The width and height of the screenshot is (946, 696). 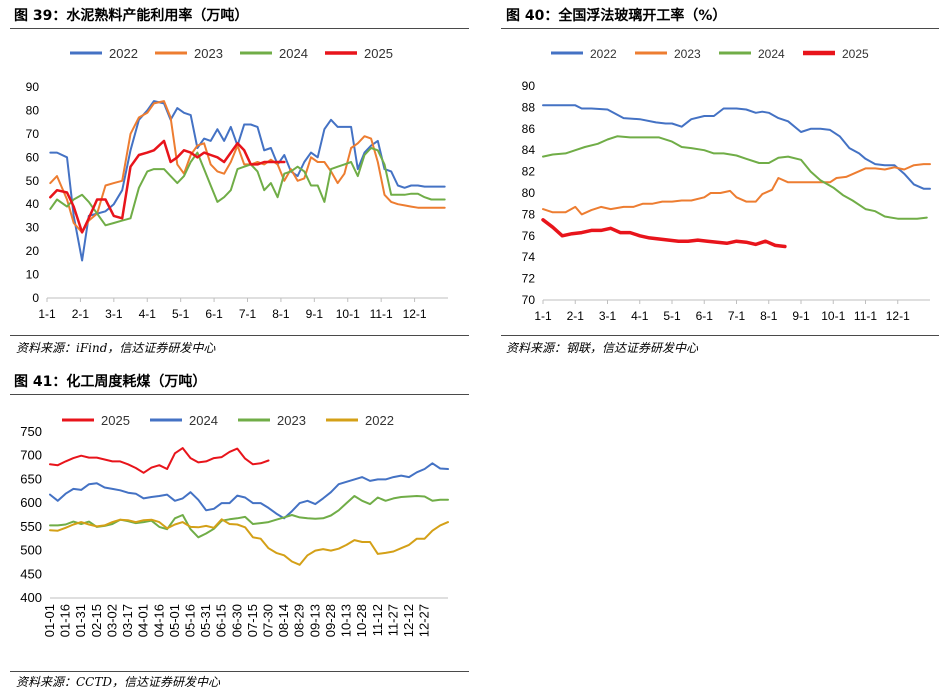 I want to click on x-tick-label: 02-15, so click(x=96, y=620).